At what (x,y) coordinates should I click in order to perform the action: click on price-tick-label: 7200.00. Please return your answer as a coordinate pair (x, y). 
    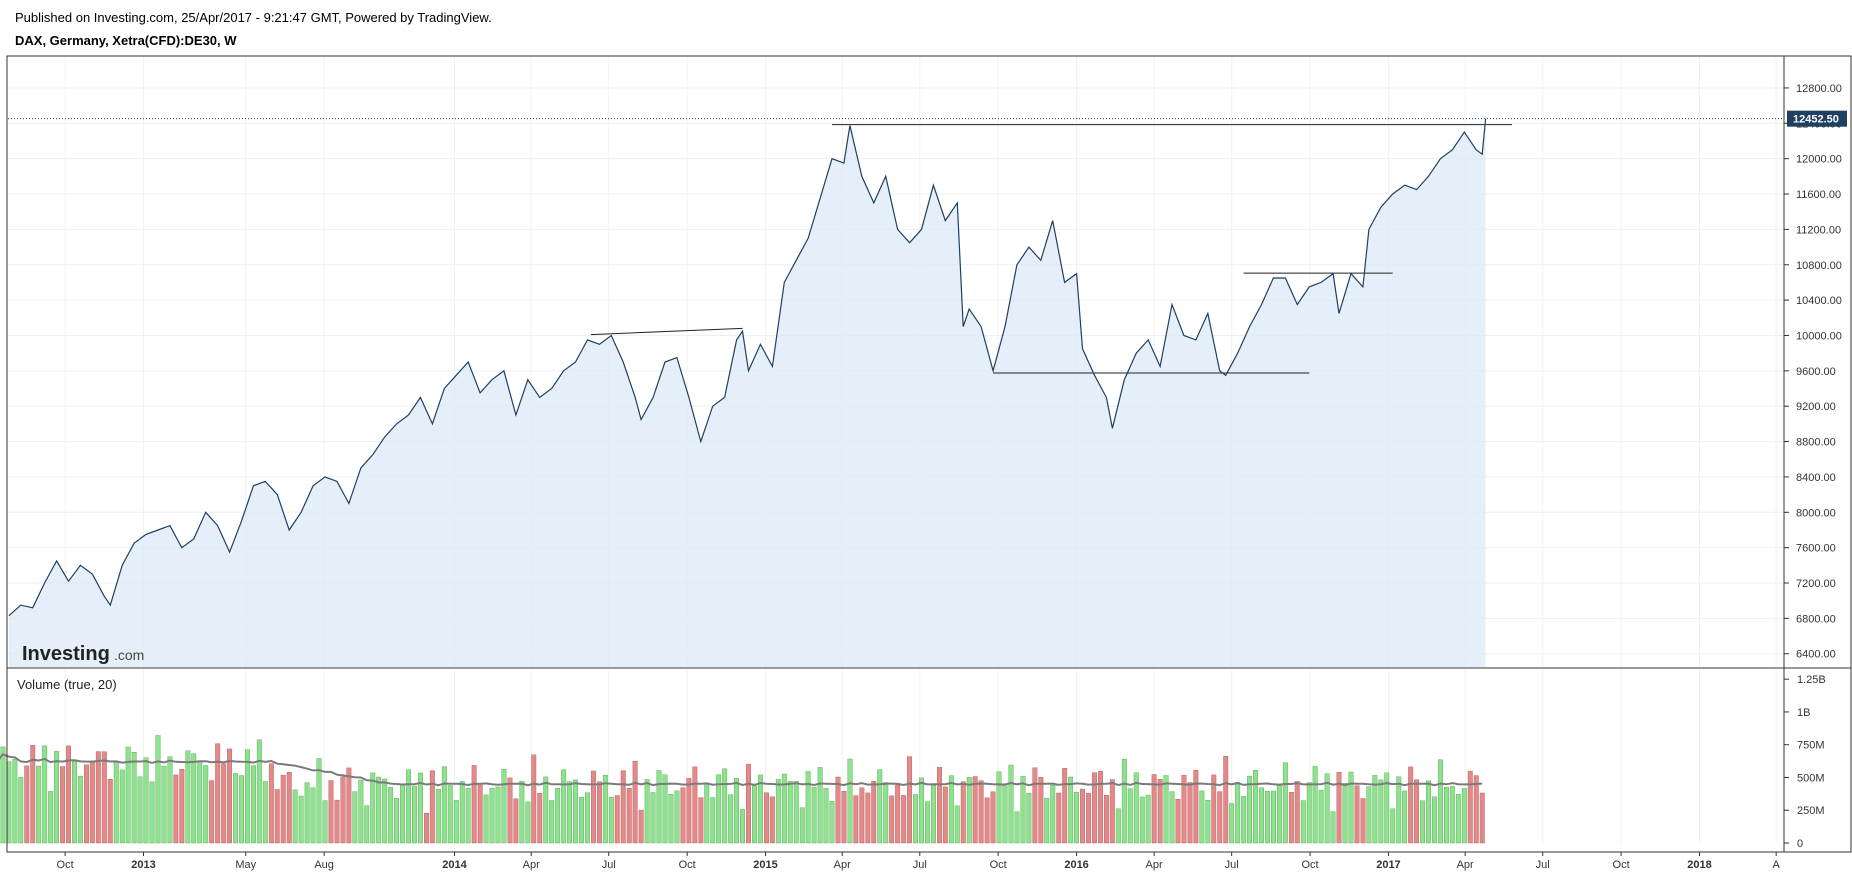
    Looking at the image, I should click on (1816, 584).